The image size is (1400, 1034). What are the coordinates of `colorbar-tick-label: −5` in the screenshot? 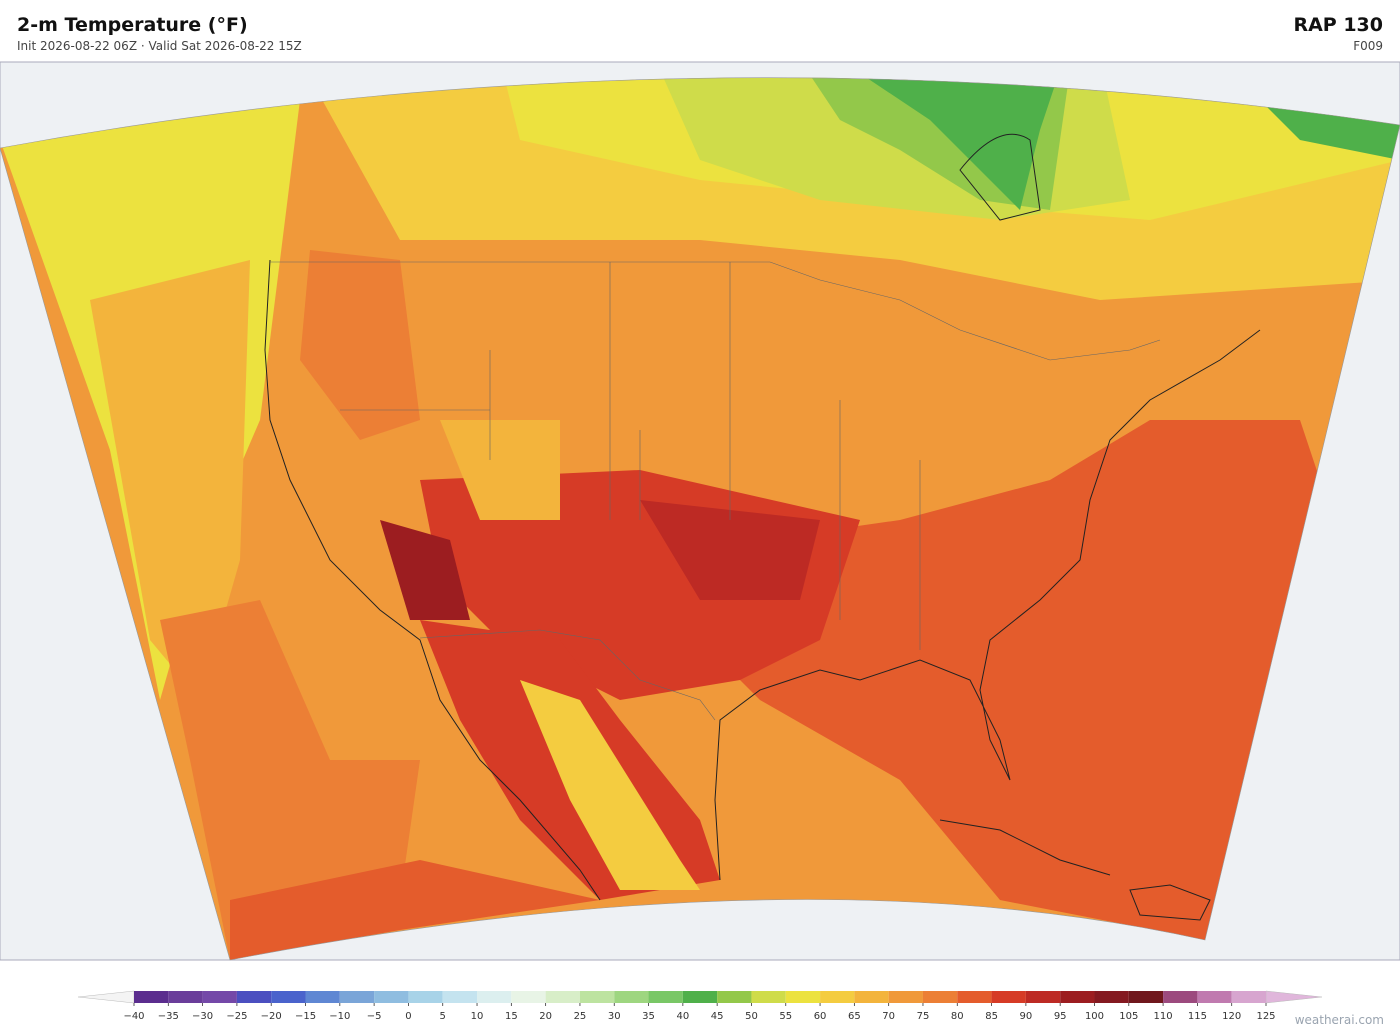 It's located at (374, 1016).